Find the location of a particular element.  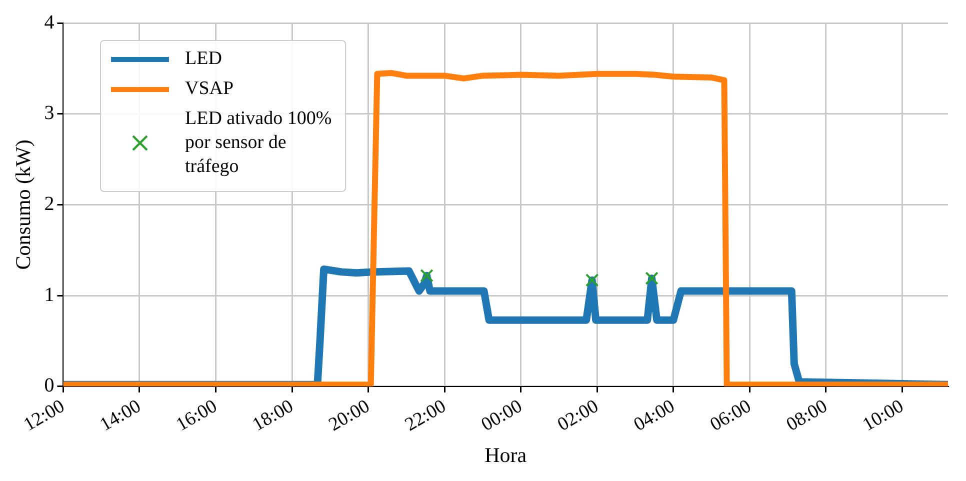

y-tick-label: 0 is located at coordinates (49, 385).